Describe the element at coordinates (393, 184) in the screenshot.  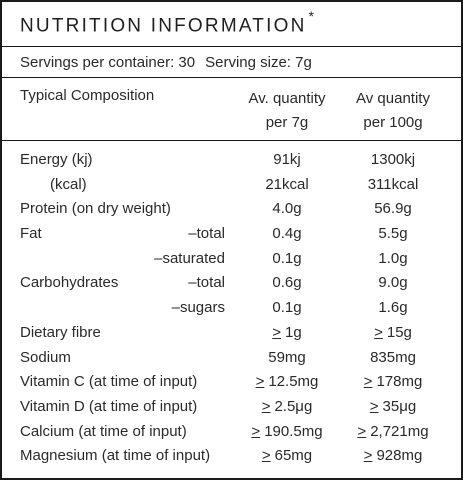
I see `value-per-100g: 311kcal` at that location.